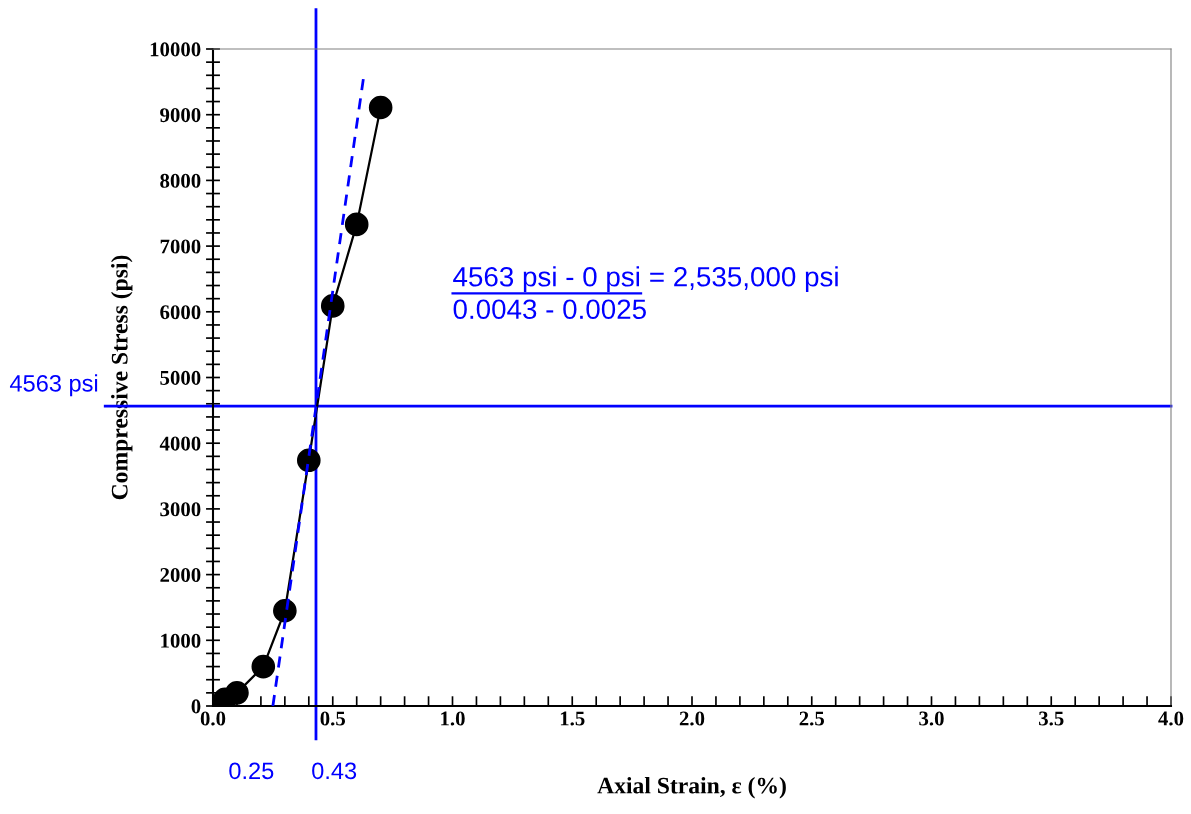  I want to click on x-tick-label: 2.5, so click(812, 718).